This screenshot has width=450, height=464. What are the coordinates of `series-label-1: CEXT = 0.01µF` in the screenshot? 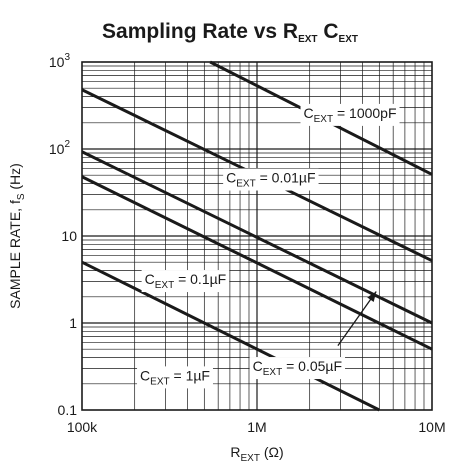 It's located at (271, 179).